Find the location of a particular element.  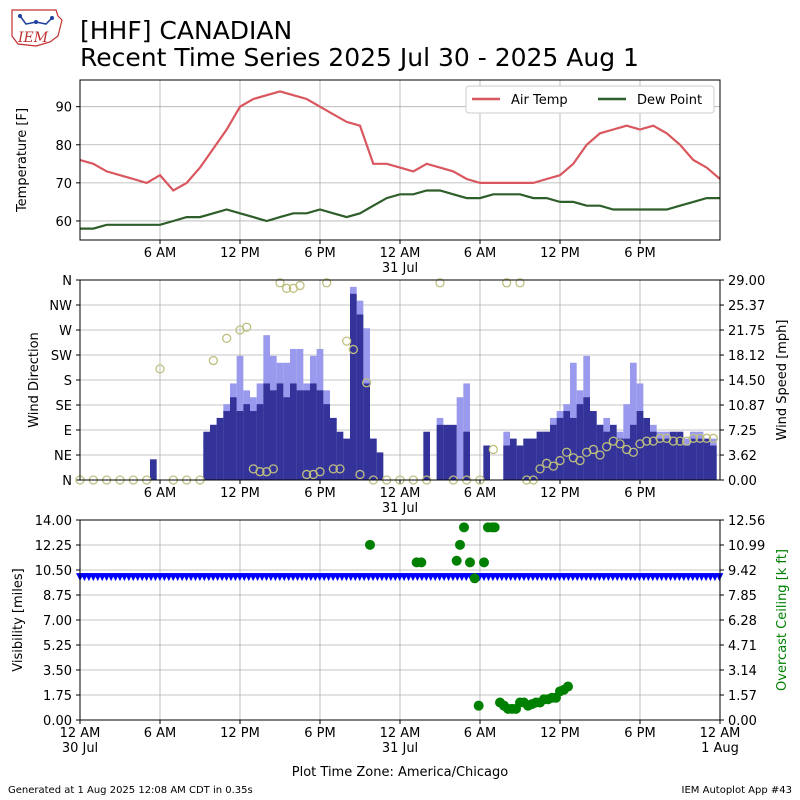

wind-speed-tick-label: 7.25 is located at coordinates (742, 431).